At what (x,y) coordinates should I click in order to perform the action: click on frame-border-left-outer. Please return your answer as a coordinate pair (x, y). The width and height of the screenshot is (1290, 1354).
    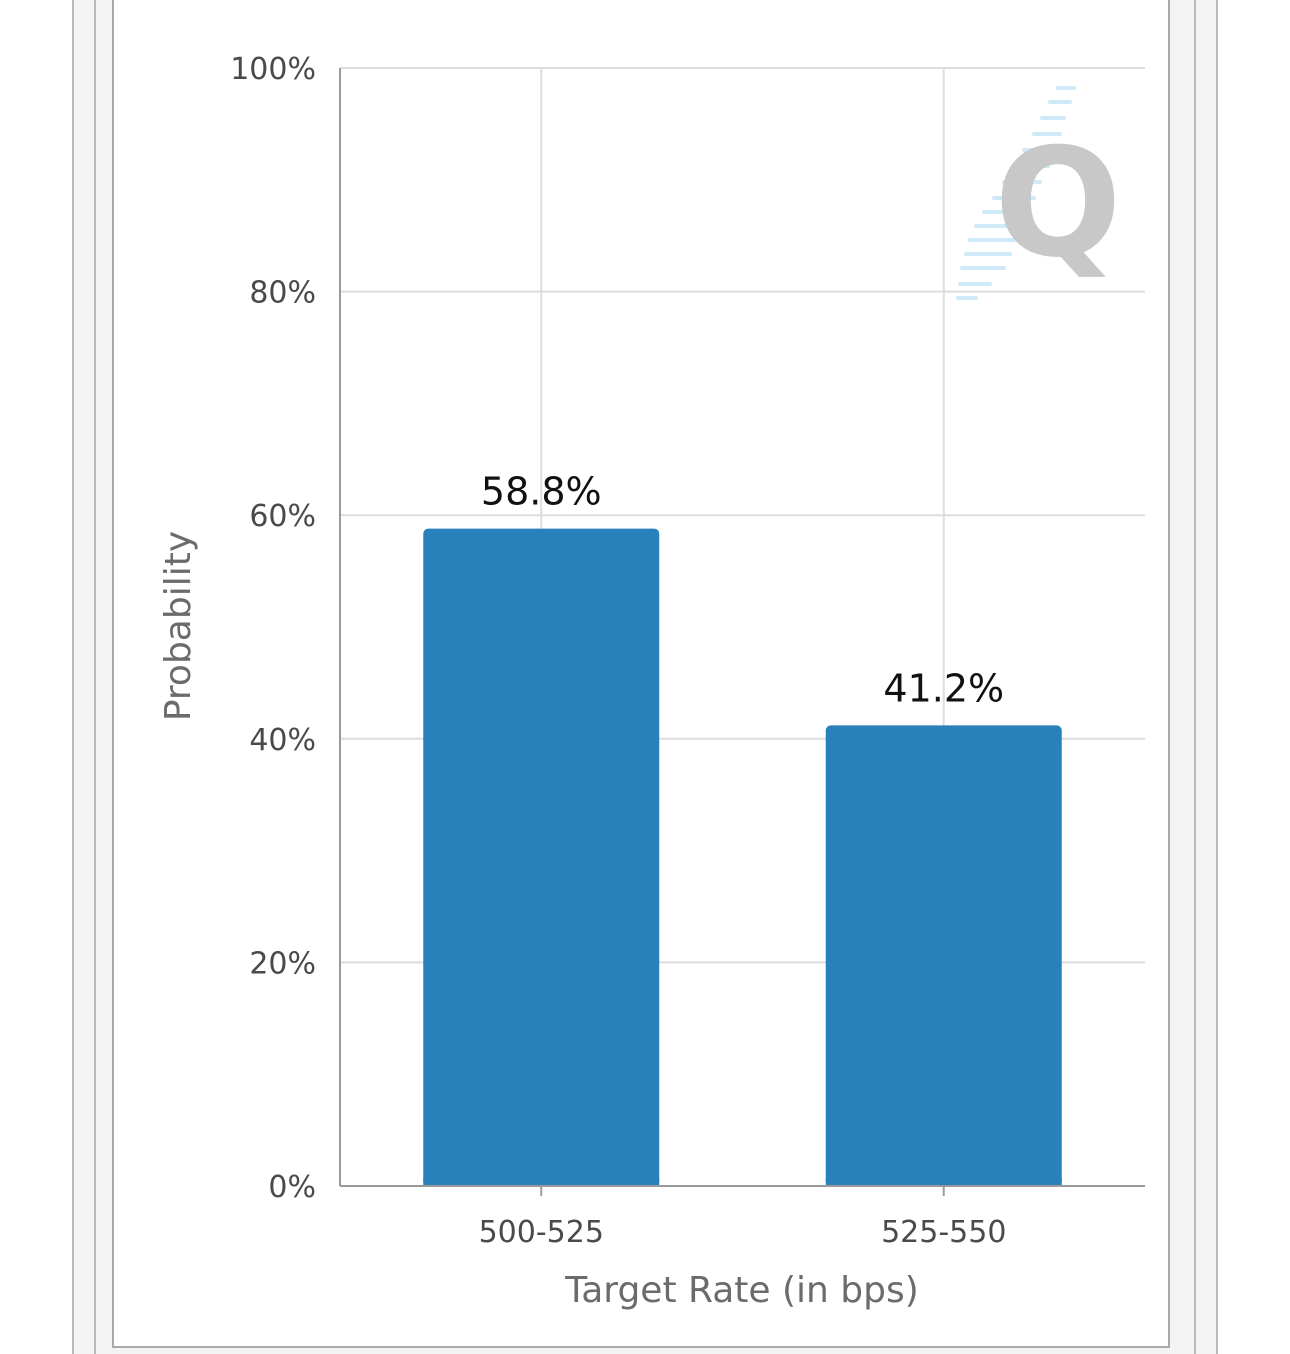
    Looking at the image, I should click on (73, 677).